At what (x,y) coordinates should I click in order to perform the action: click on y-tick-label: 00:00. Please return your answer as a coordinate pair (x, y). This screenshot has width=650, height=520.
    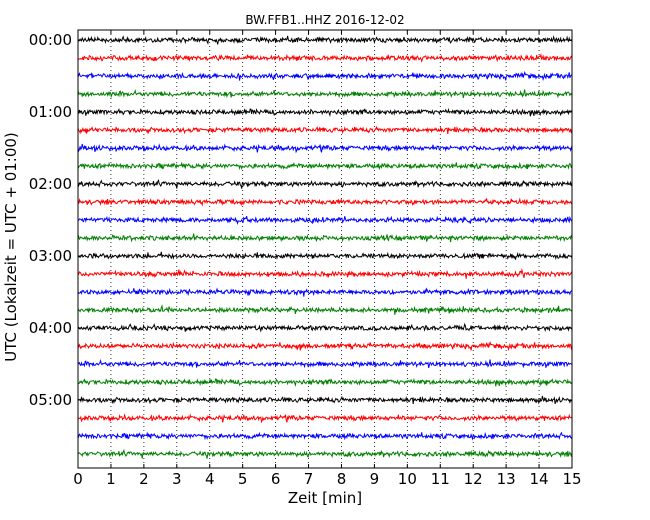
    Looking at the image, I should click on (50, 40).